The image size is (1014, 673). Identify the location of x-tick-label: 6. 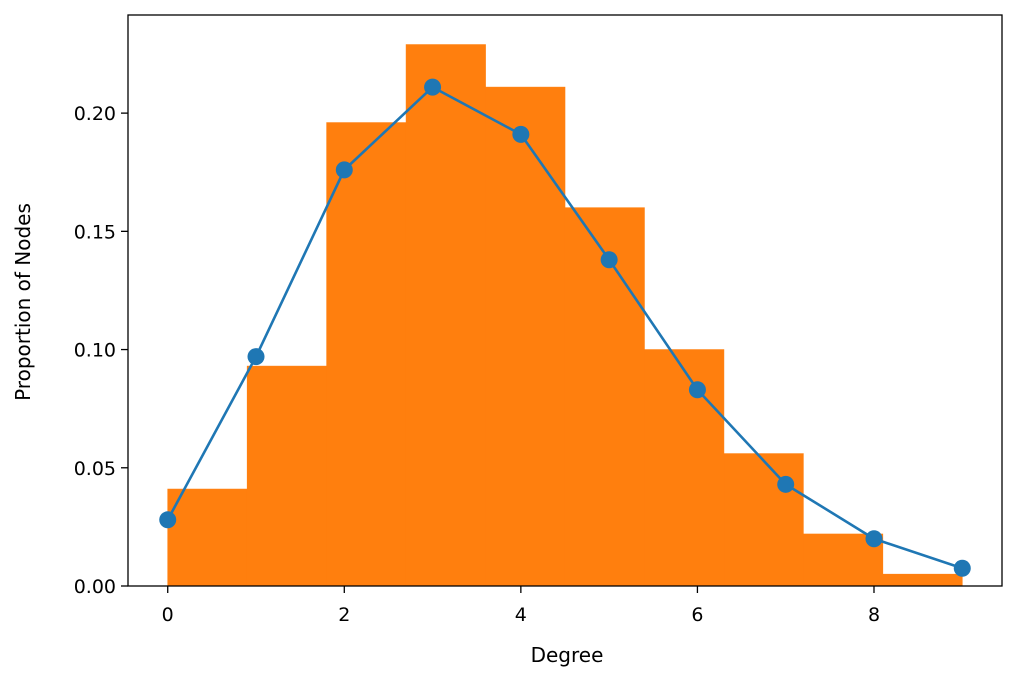
(697, 615).